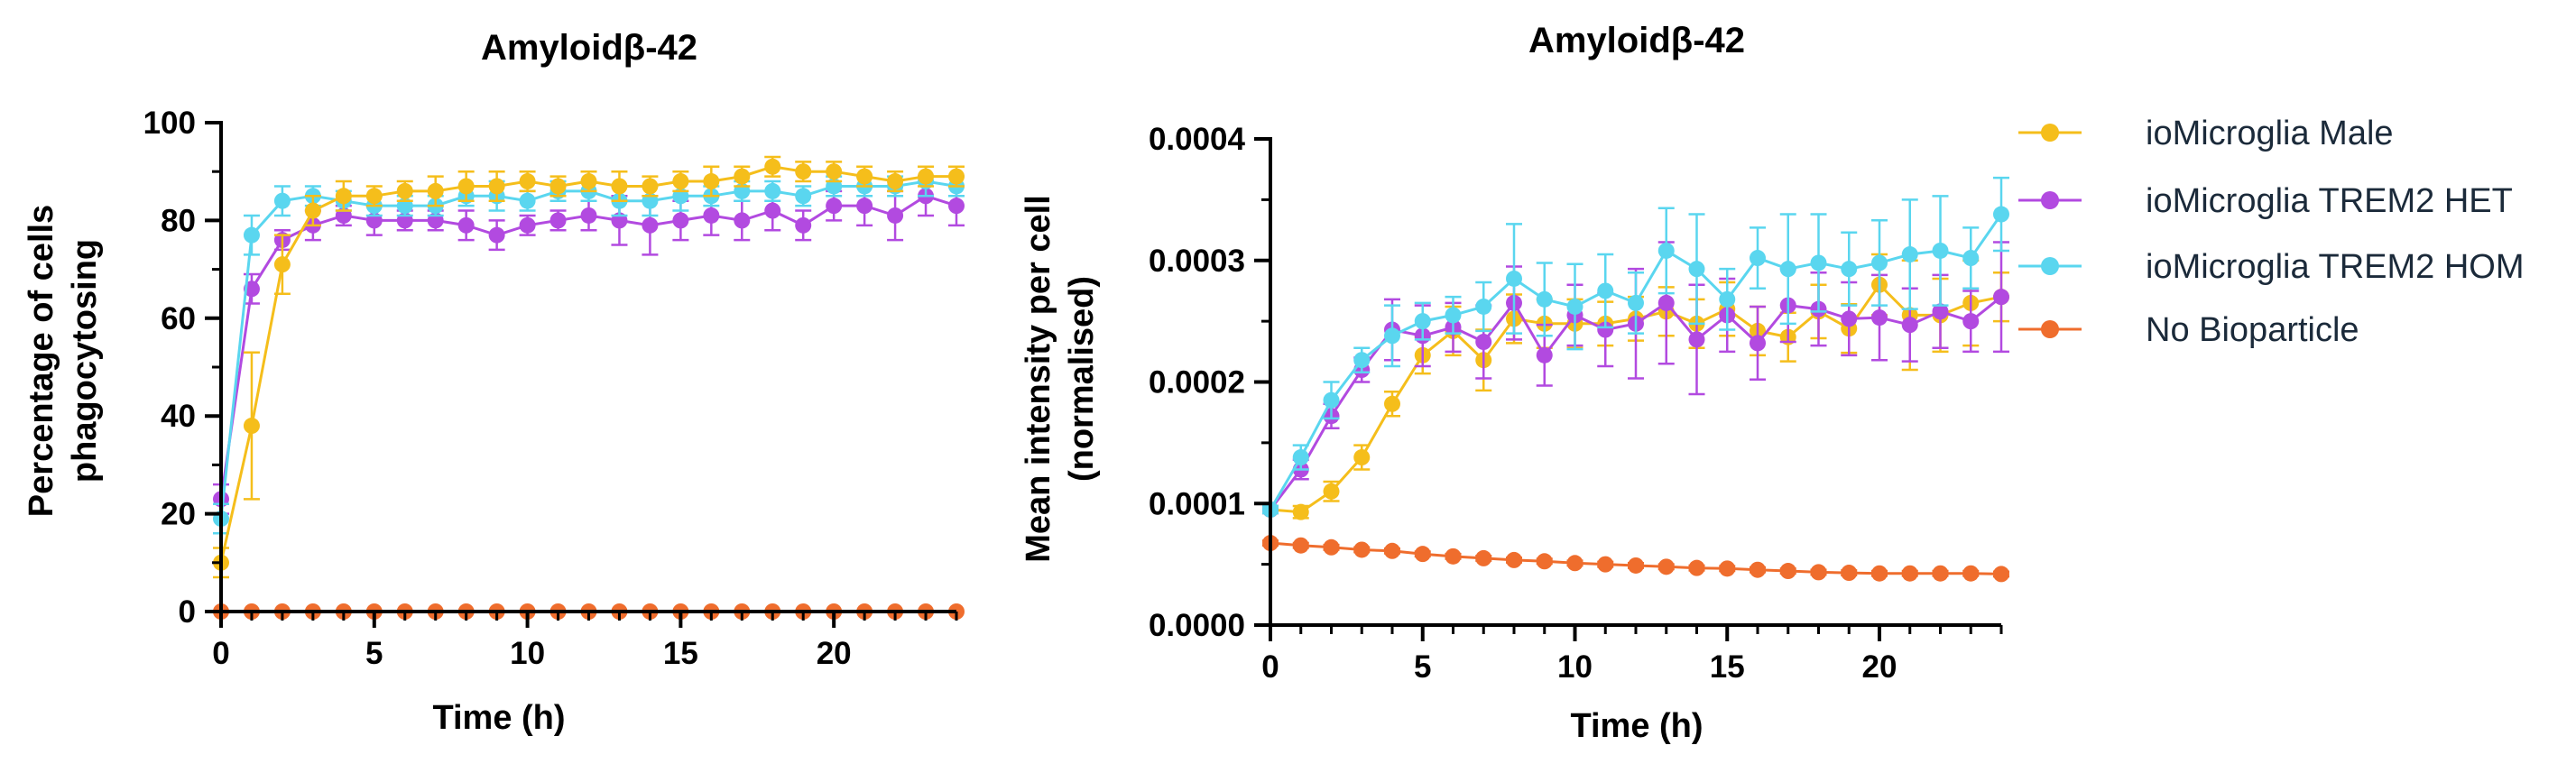 This screenshot has width=2576, height=773. Describe the element at coordinates (1197, 503) in the screenshot. I see `y-tick-label: 0.0001` at that location.